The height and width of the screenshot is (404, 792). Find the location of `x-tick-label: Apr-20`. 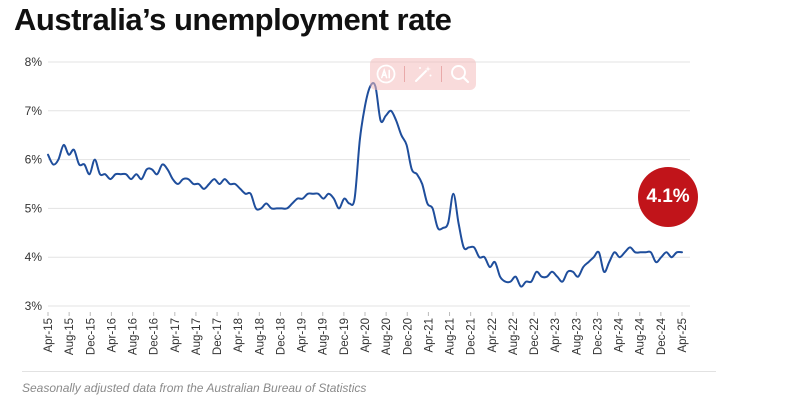

x-tick-label: Apr-20 is located at coordinates (366, 335).